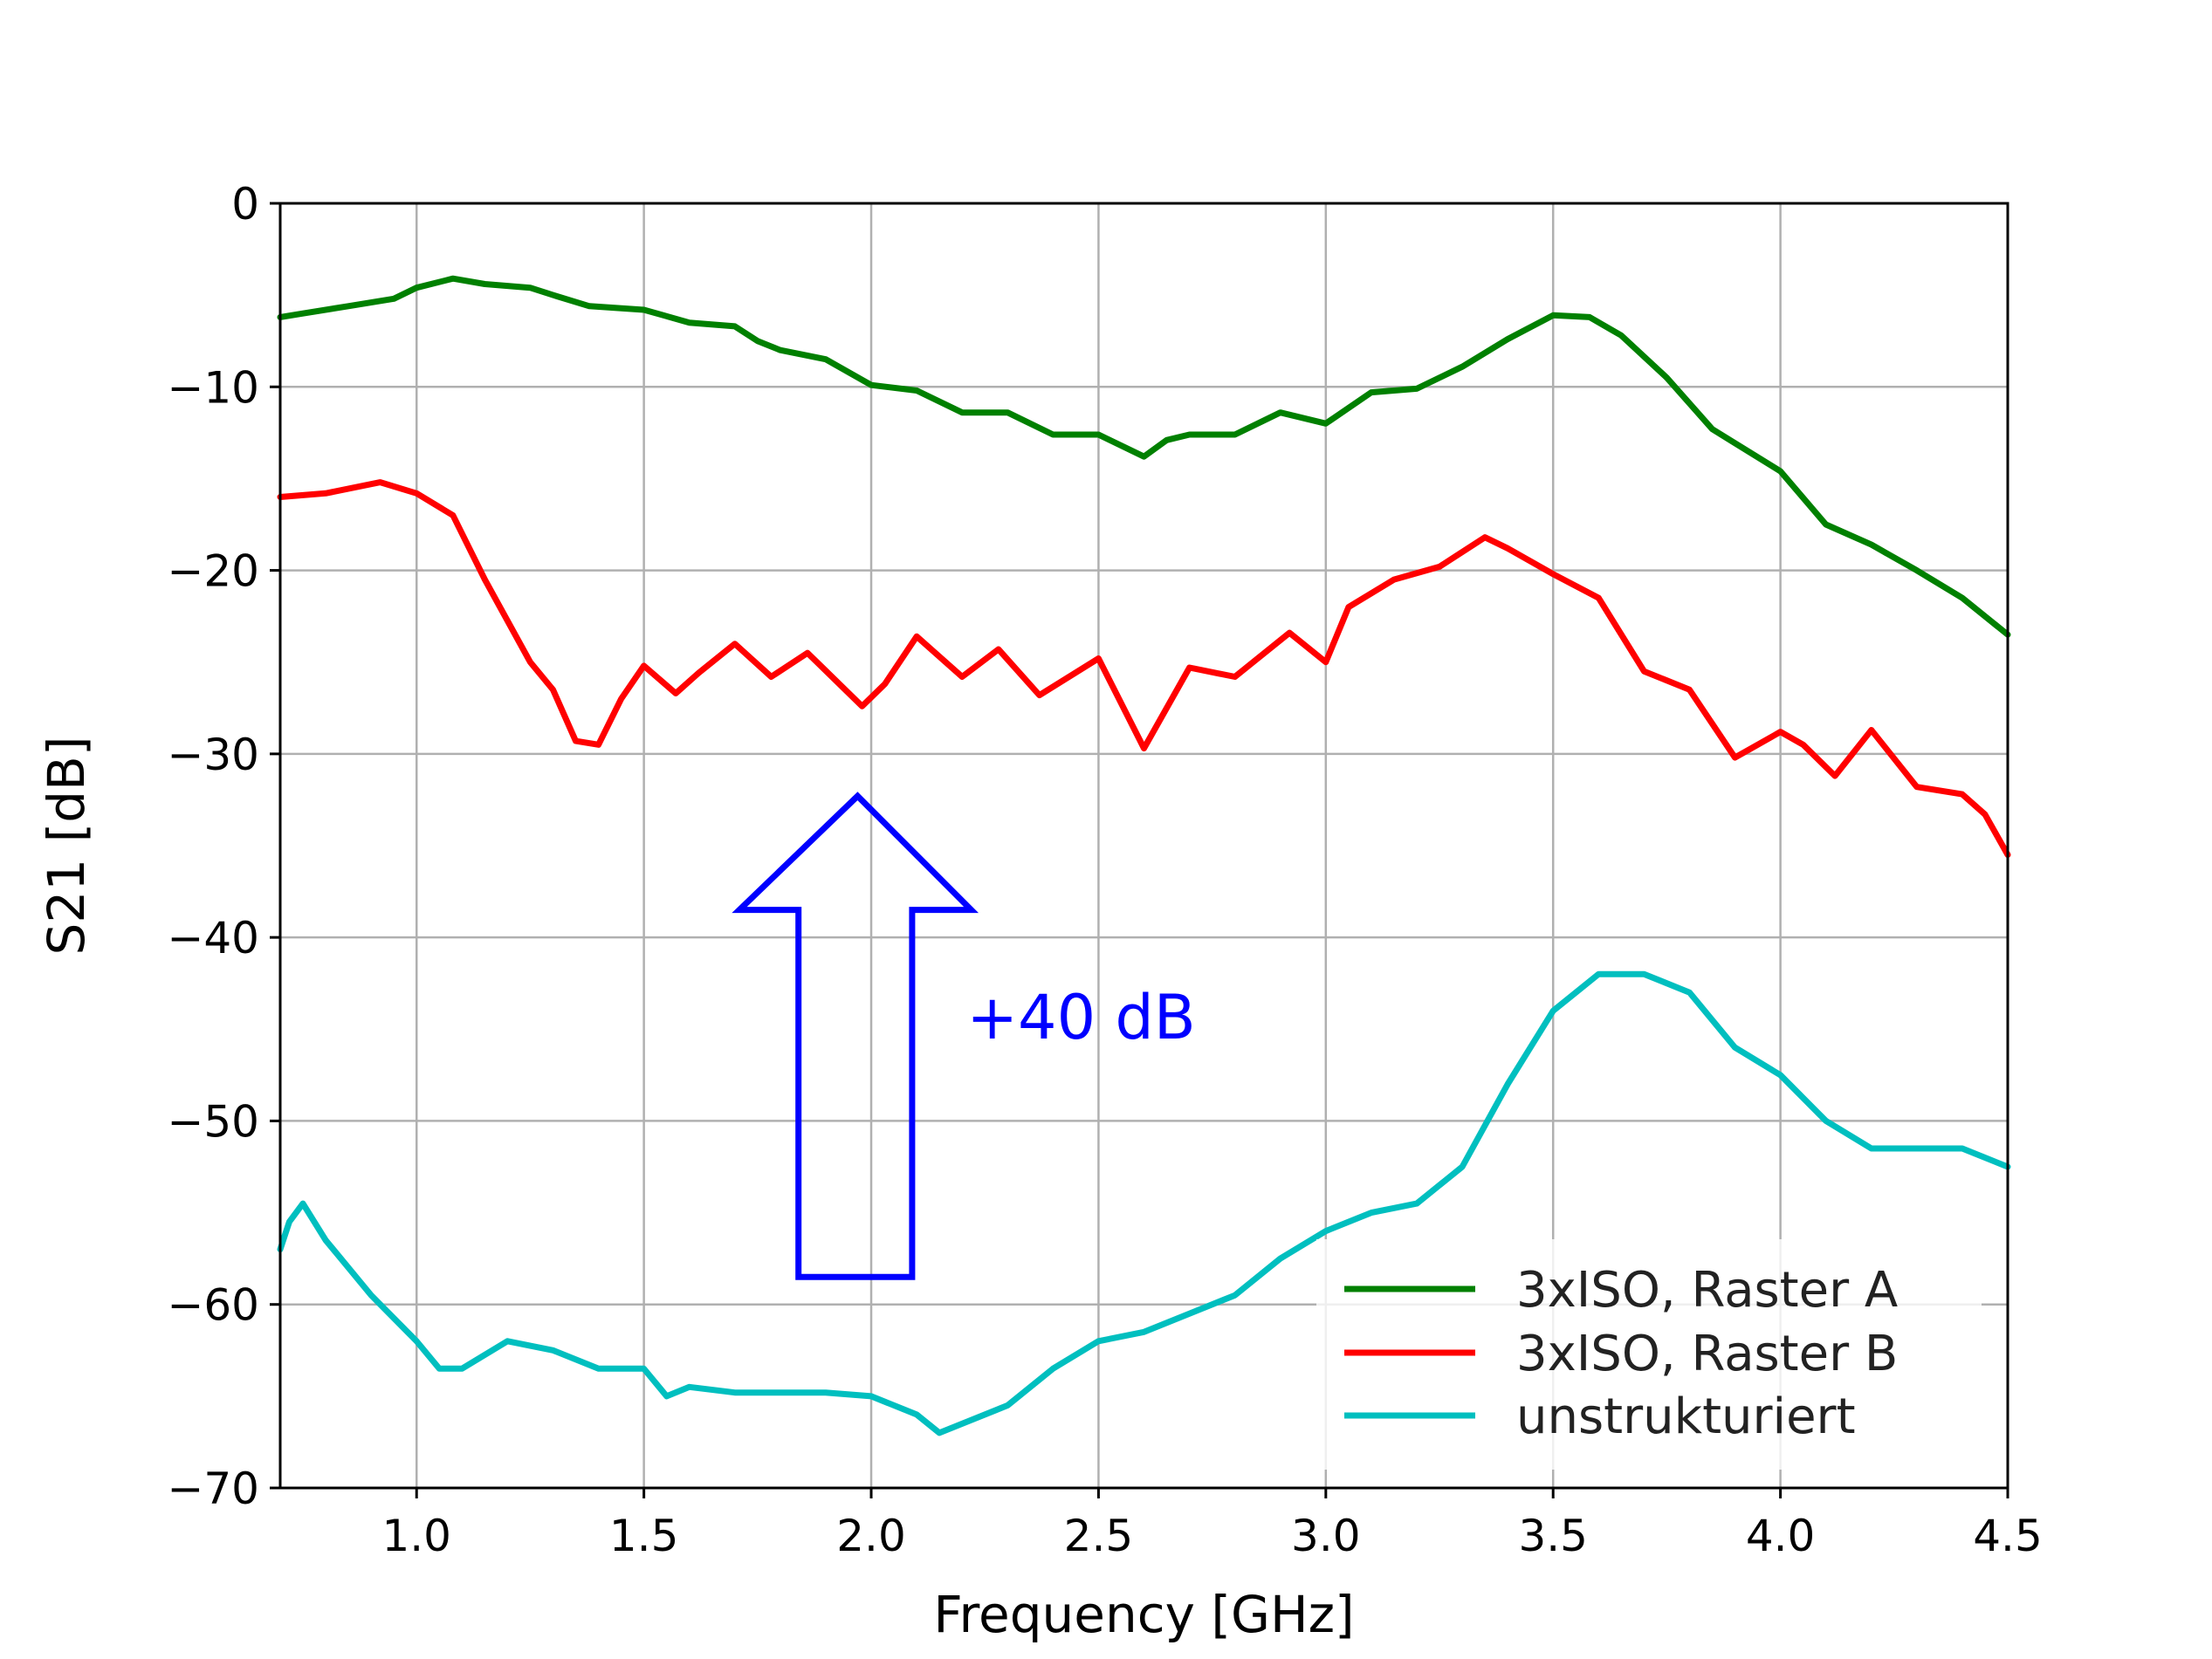  Describe the element at coordinates (213, 755) in the screenshot. I see `y-tick-label: −30` at that location.